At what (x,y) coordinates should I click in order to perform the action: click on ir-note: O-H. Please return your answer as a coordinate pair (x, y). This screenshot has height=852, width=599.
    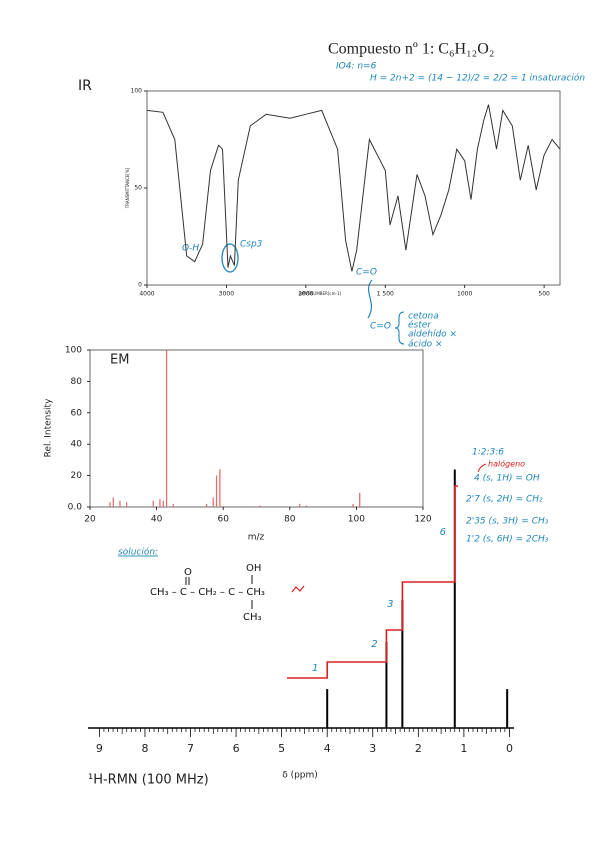
    Looking at the image, I should click on (190, 249).